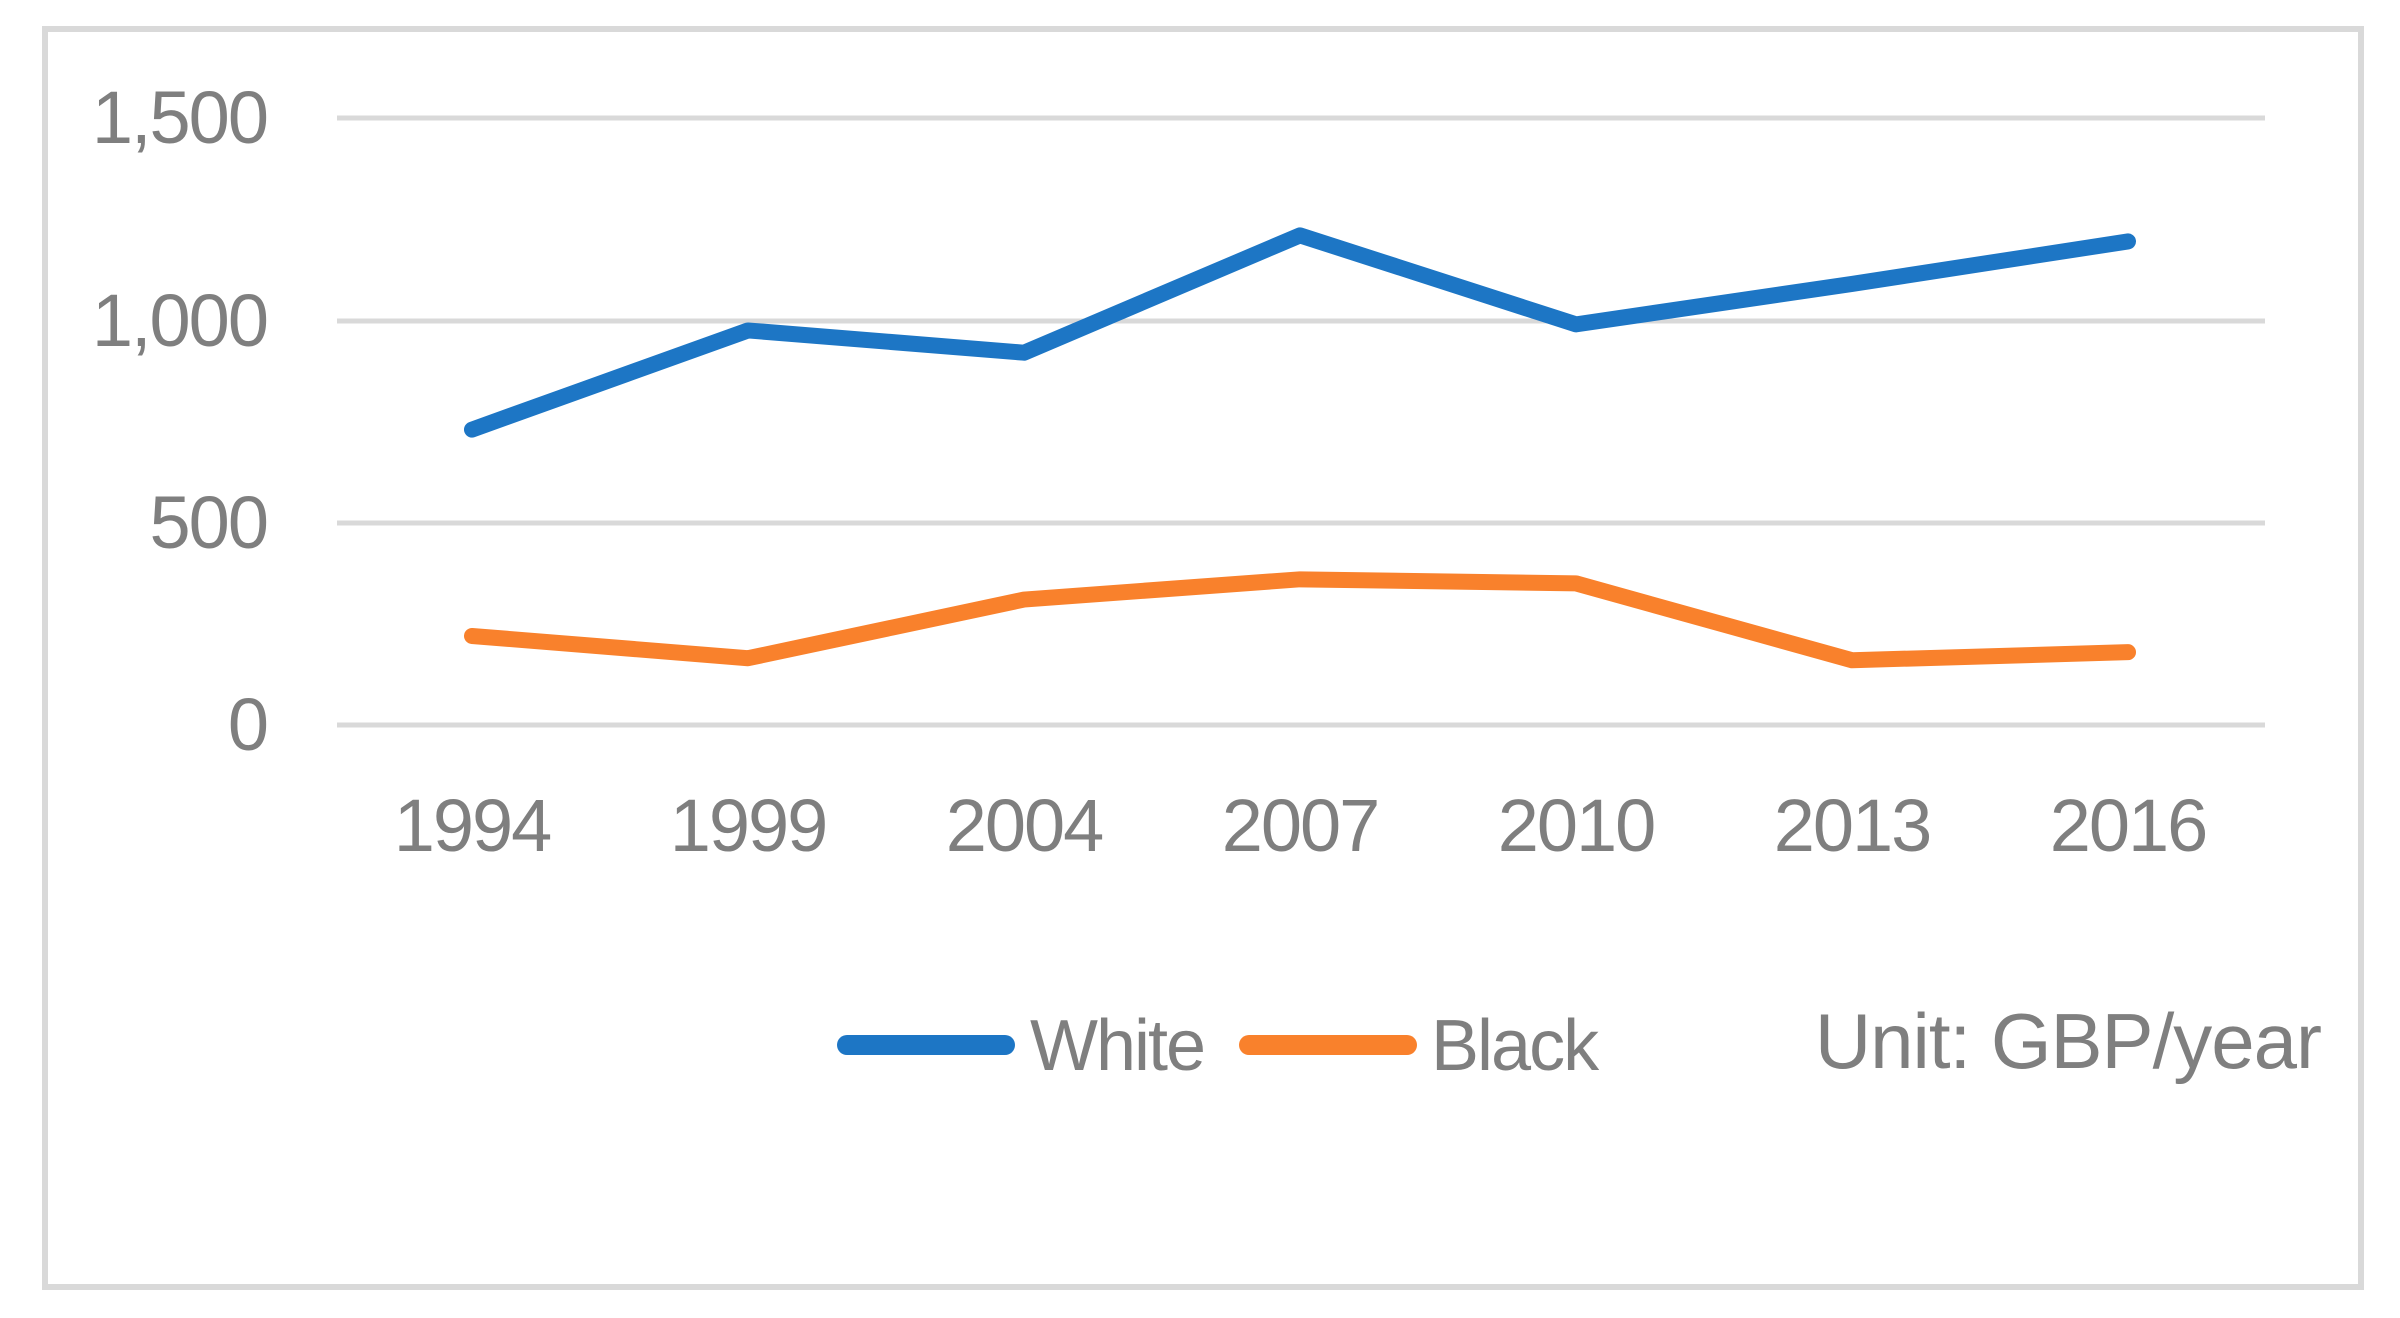 Image resolution: width=2400 pixels, height=1318 pixels. Describe the element at coordinates (179, 320) in the screenshot. I see `y-tick-1000: 1,000` at that location.